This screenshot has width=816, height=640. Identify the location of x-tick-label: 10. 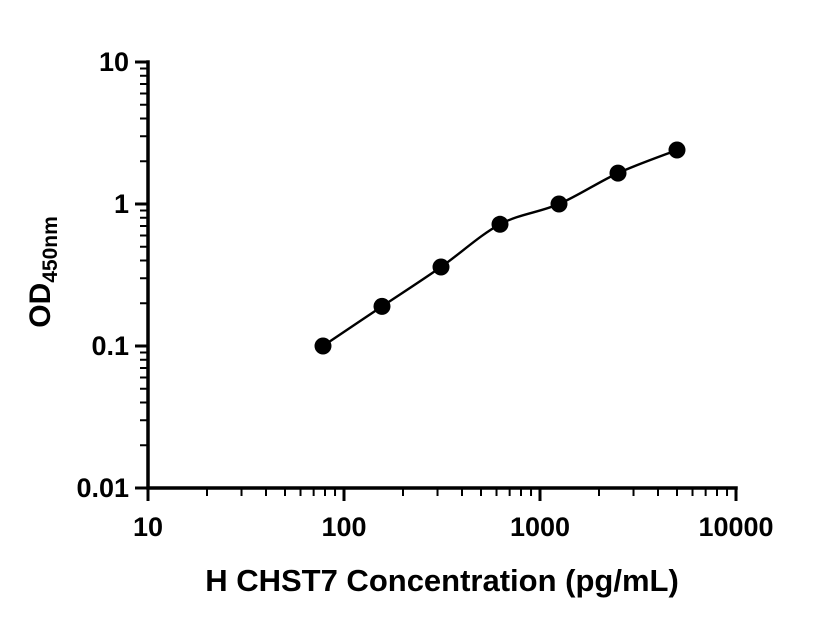
(148, 527).